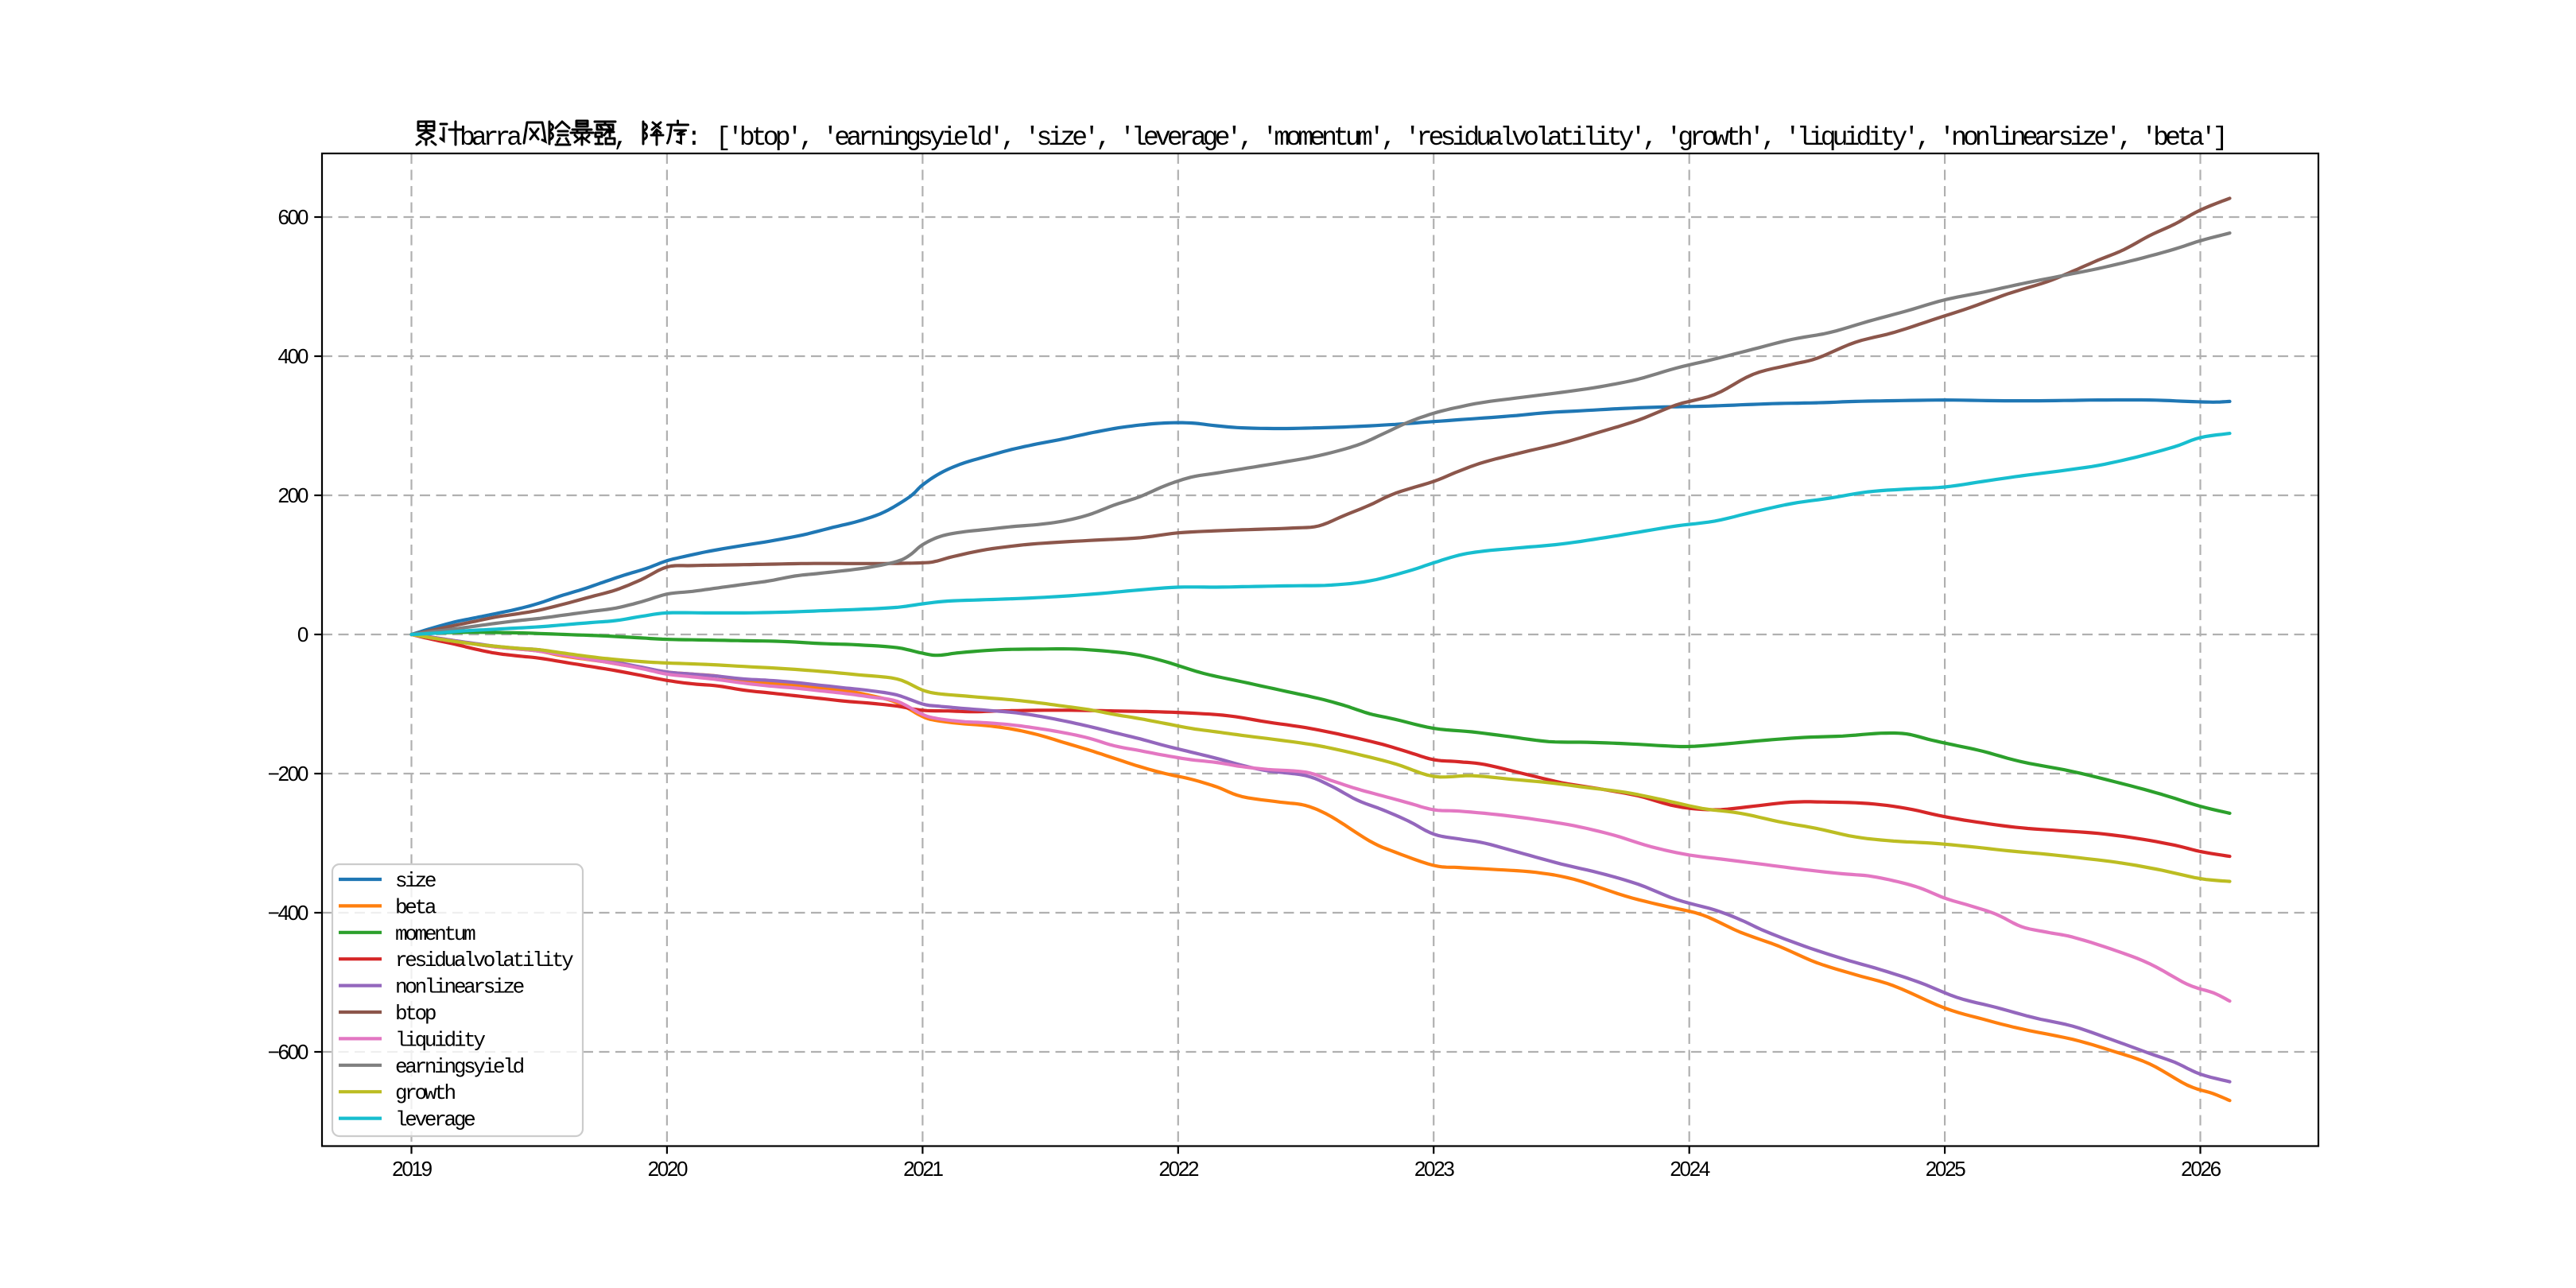  Describe the element at coordinates (1434, 1169) in the screenshot. I see `svg-text: 2023` at that location.